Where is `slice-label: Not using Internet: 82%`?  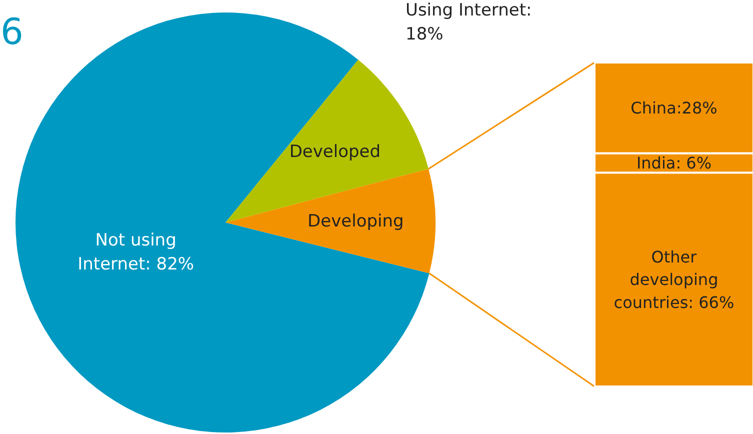 slice-label: Not using Internet: 82% is located at coordinates (136, 252).